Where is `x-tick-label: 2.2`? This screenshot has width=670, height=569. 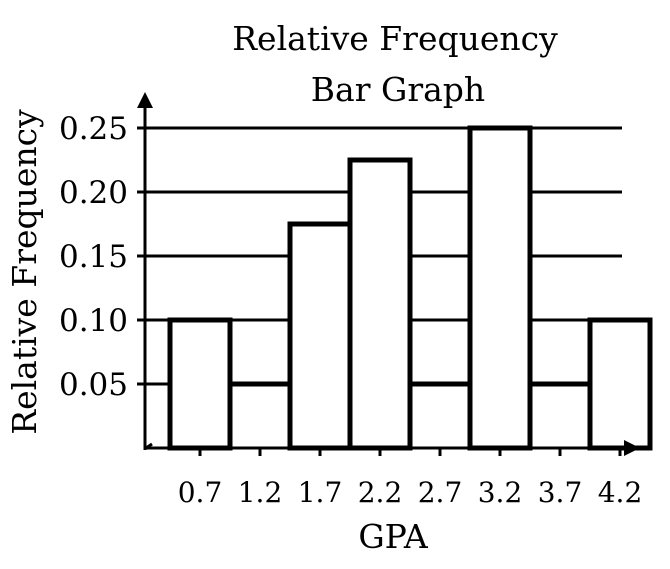
x-tick-label: 2.2 is located at coordinates (380, 492).